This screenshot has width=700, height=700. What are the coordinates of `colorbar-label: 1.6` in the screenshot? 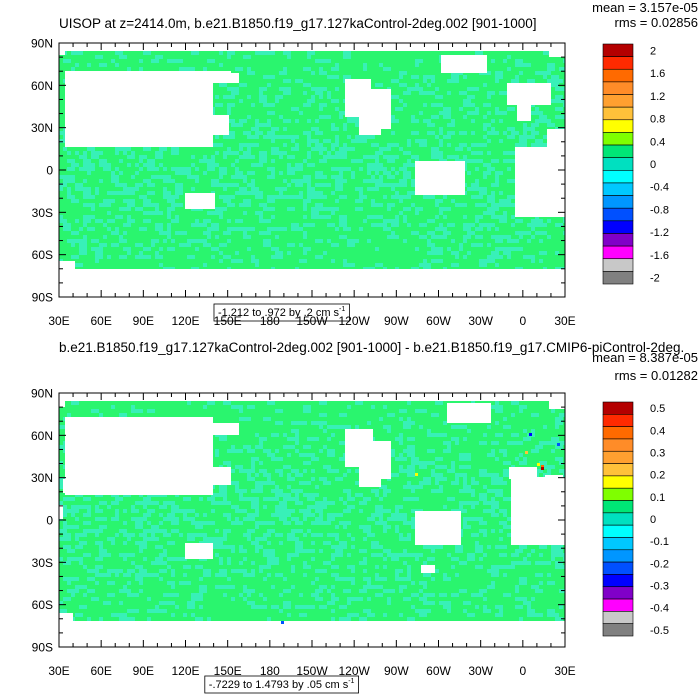 It's located at (657, 74).